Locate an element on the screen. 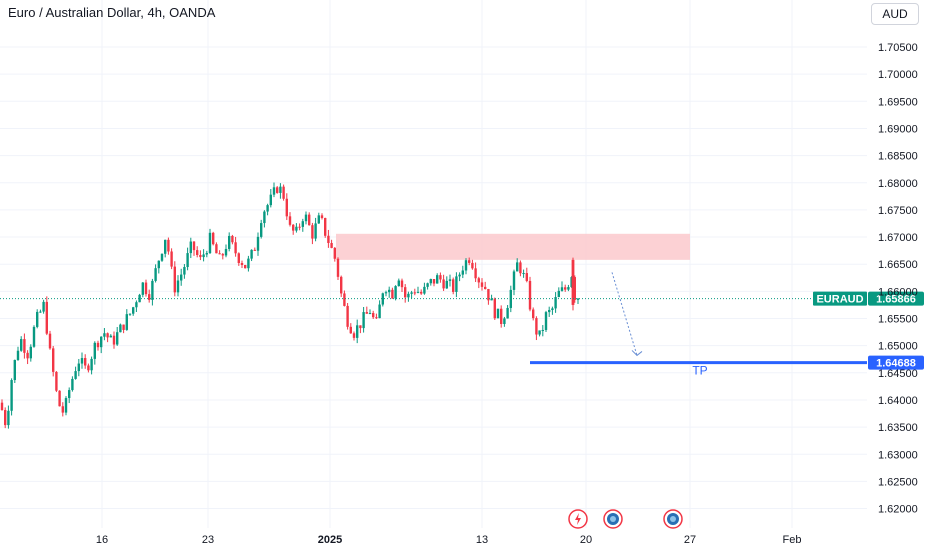 The image size is (932, 550). symbol-tag is located at coordinates (840, 298).